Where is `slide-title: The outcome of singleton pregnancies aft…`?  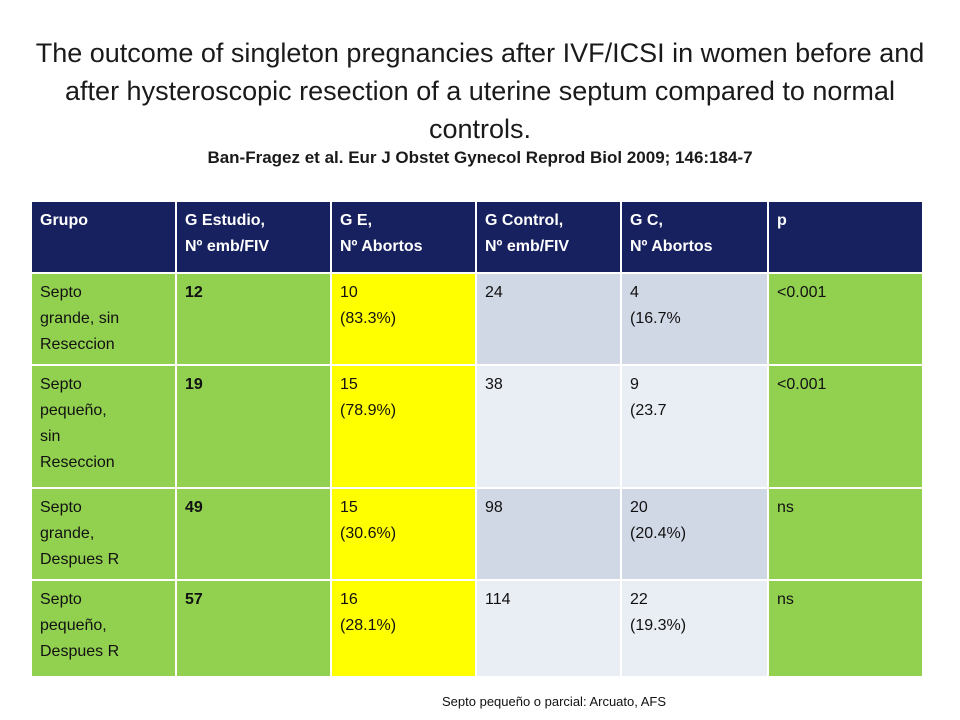 slide-title: The outcome of singleton pregnancies aft… is located at coordinates (480, 91).